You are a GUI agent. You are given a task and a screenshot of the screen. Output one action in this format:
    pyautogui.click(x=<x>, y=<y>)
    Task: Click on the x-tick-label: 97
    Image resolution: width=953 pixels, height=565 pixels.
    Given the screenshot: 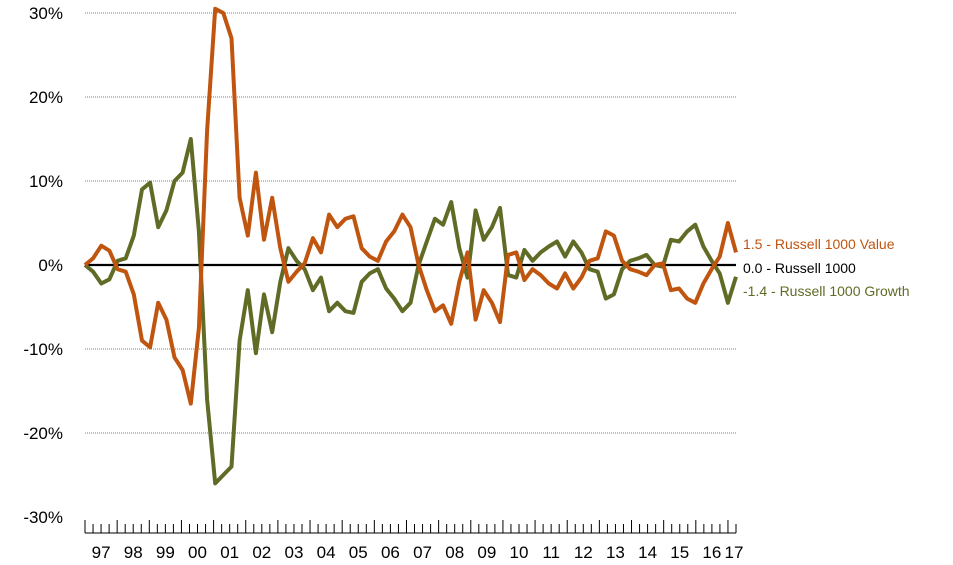 What is the action you would take?
    pyautogui.click(x=101, y=552)
    